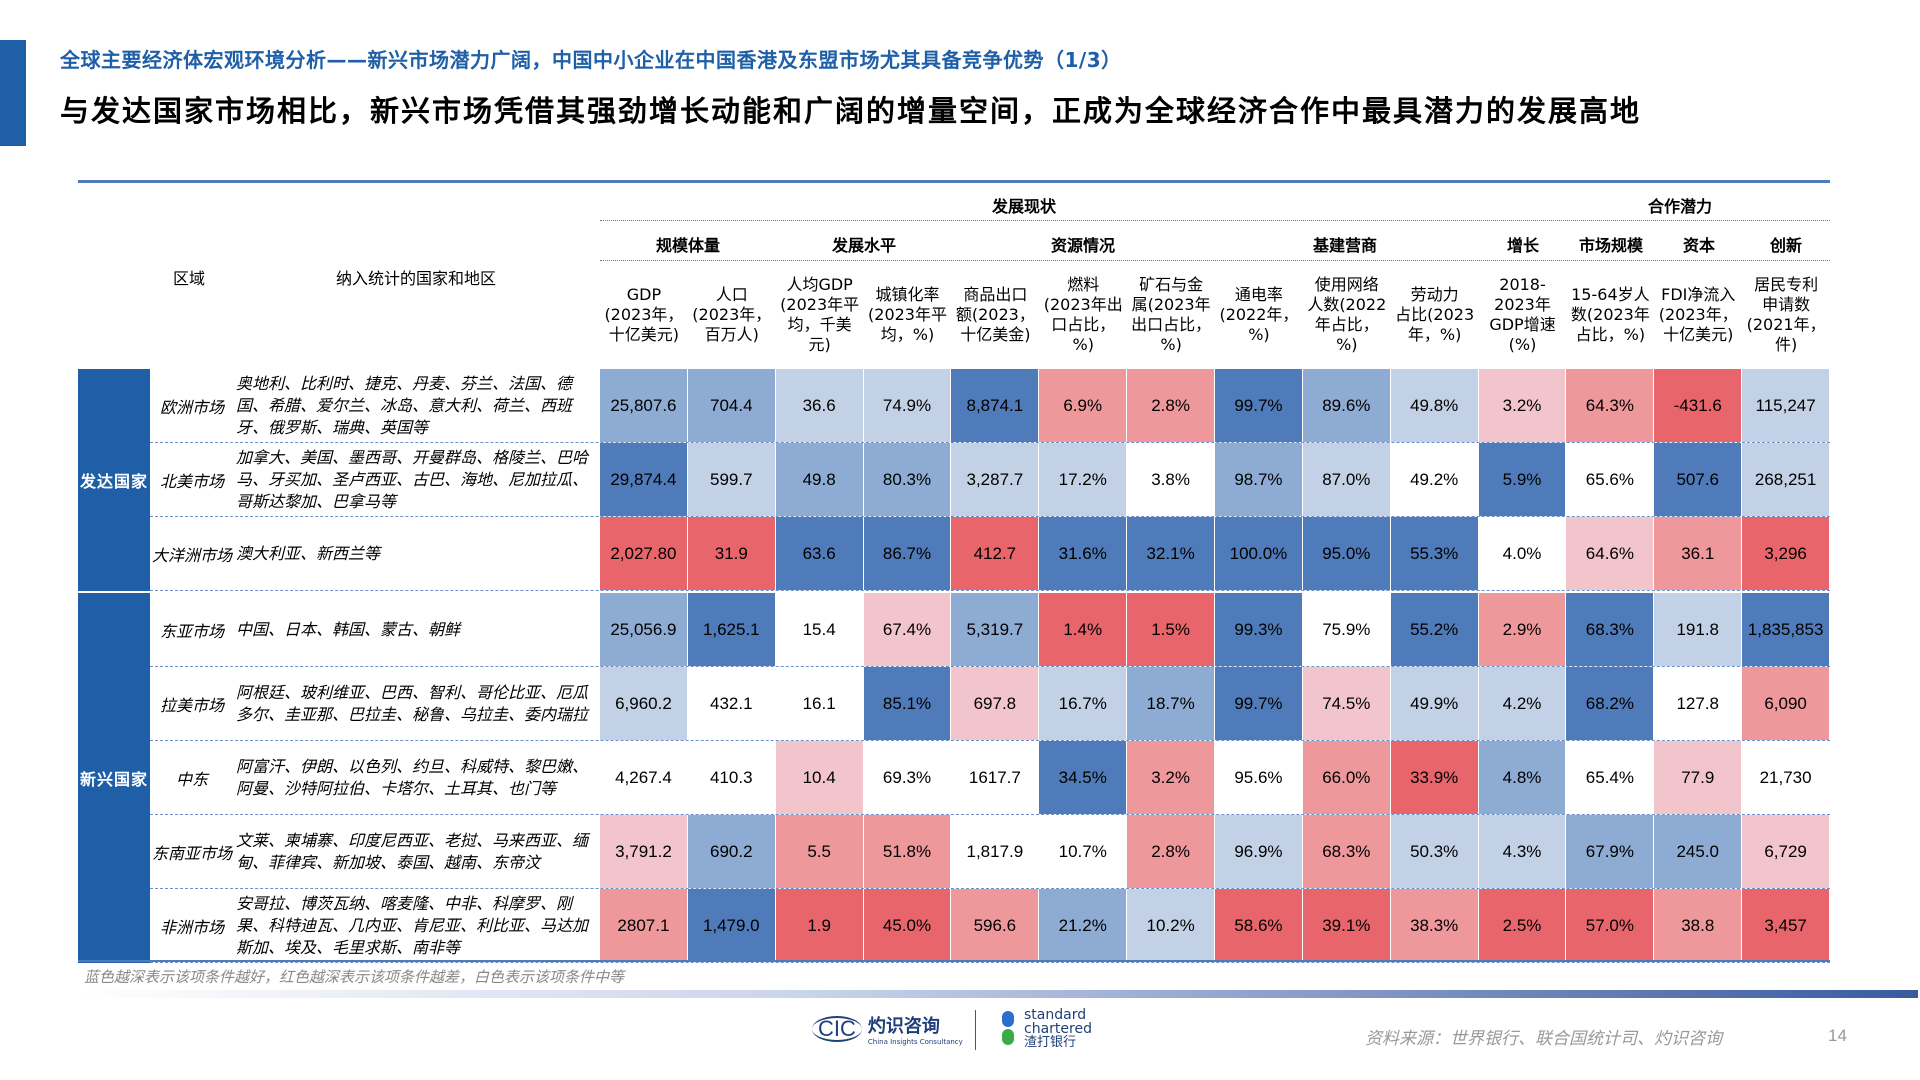 The height and width of the screenshot is (1080, 1920). I want to click on heatmap-cell: 55.3%, so click(1434, 553).